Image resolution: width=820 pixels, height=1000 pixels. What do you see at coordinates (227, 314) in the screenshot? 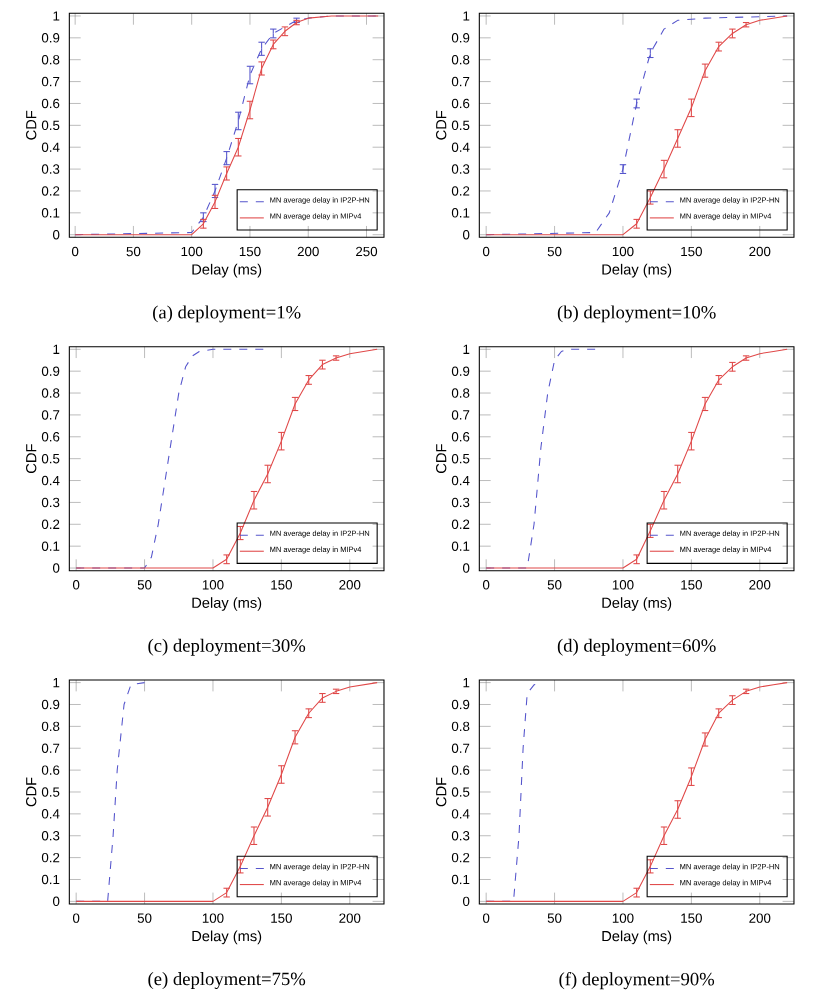
I see `text: (a) deployment=1%` at bounding box center [227, 314].